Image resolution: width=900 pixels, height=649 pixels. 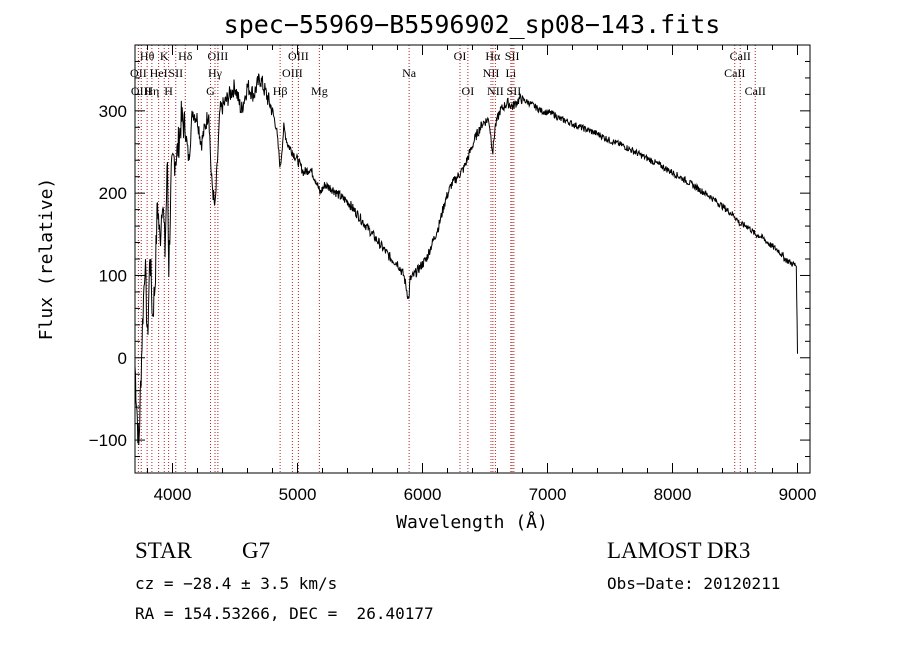 I want to click on y-tick-label: 300, so click(x=113, y=111).